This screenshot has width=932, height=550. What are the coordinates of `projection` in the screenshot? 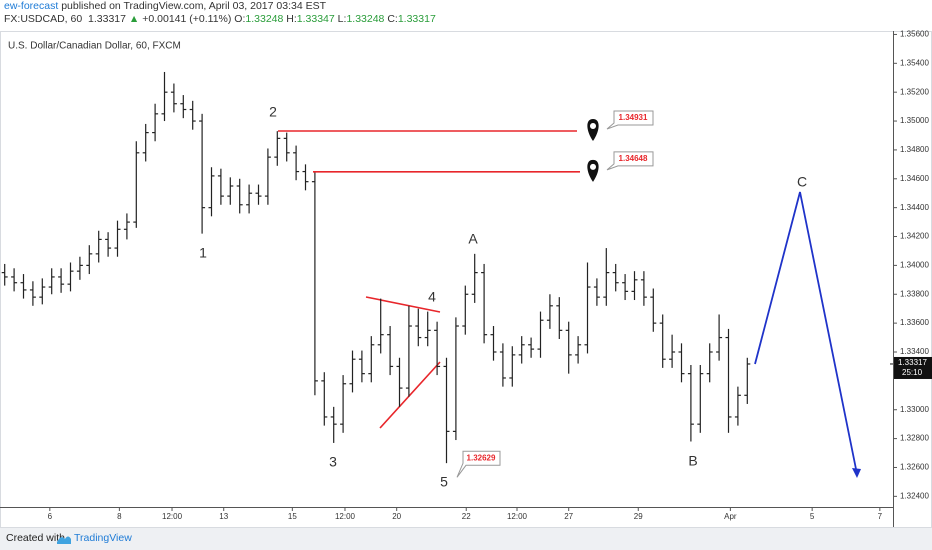 It's located at (806, 333).